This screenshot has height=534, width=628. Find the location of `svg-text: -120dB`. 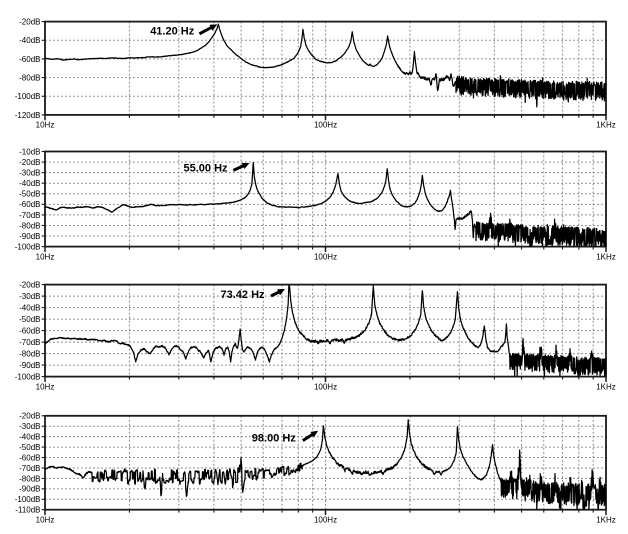

svg-text: -120dB is located at coordinates (28, 115).